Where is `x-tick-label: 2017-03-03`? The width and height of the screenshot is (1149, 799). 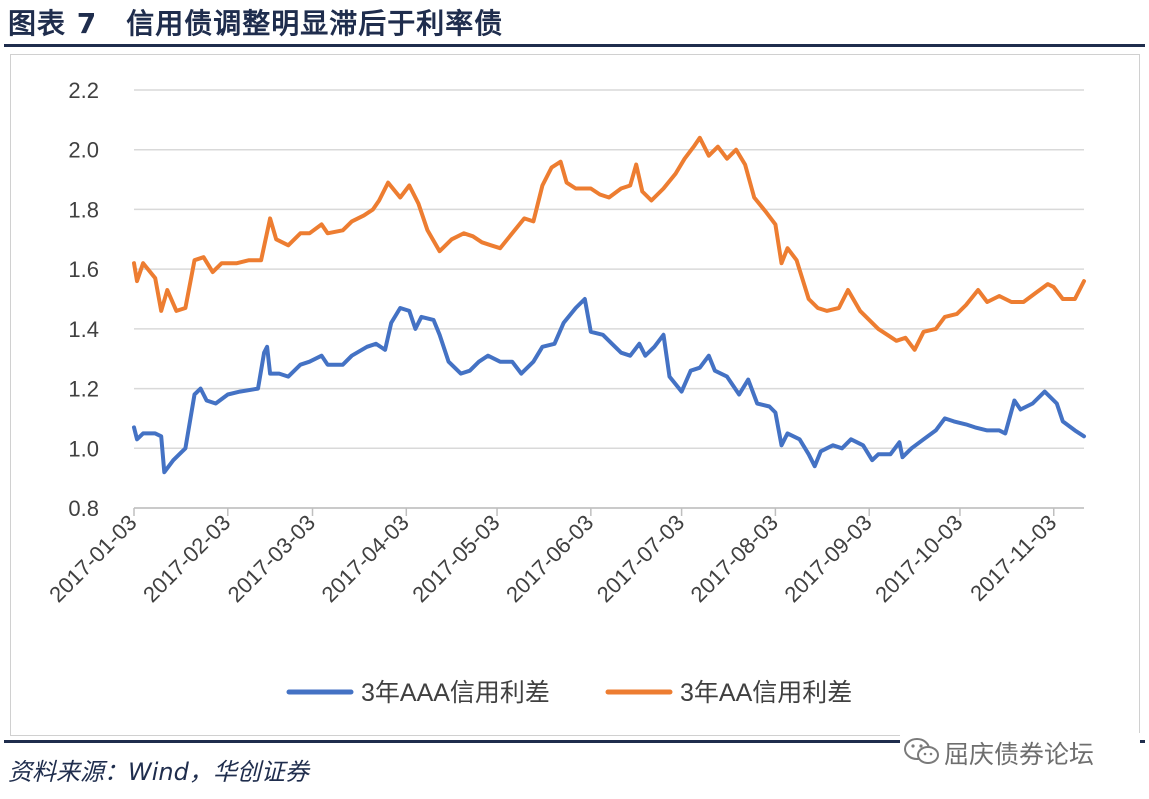 x-tick-label: 2017-03-03 is located at coordinates (271, 558).